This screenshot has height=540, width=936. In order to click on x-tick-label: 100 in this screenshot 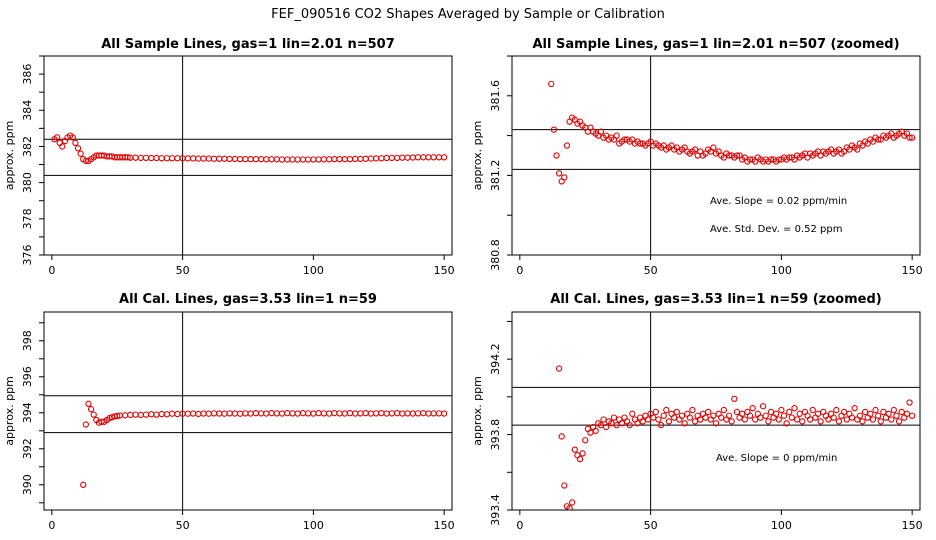, I will do `click(781, 270)`.